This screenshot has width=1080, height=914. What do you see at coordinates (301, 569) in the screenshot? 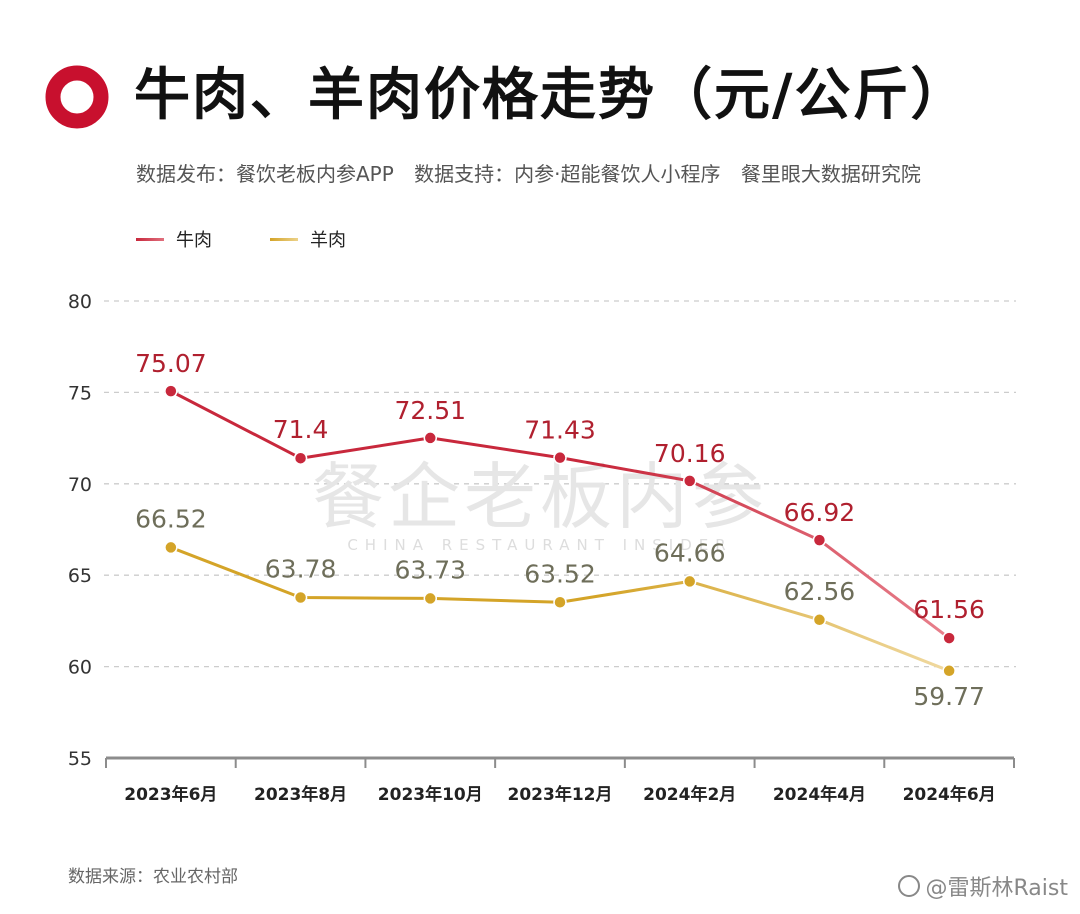
I see `data-label-mutton: 63.78` at bounding box center [301, 569].